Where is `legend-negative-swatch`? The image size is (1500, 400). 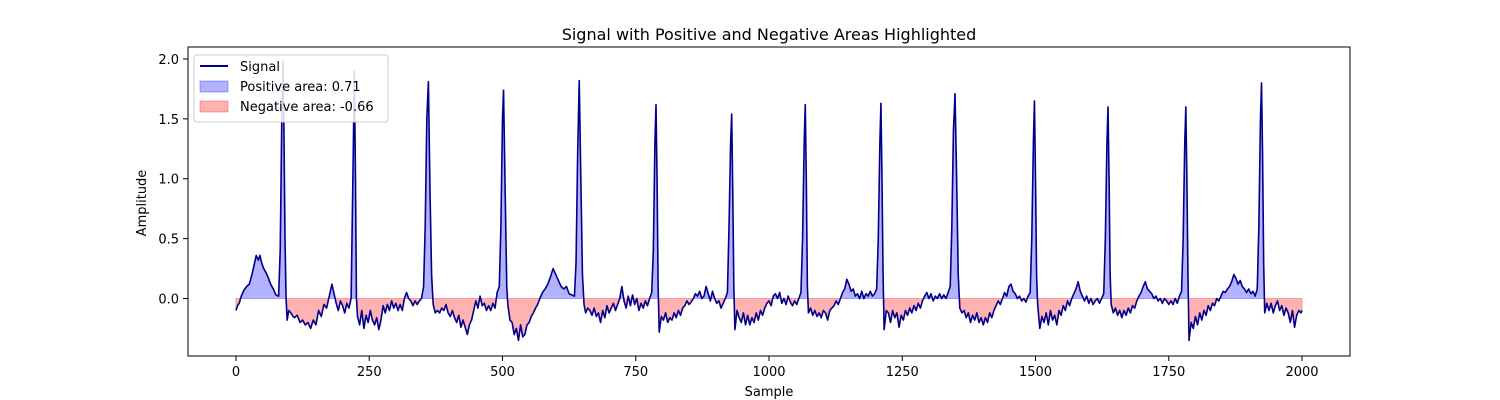
legend-negative-swatch is located at coordinates (214, 106).